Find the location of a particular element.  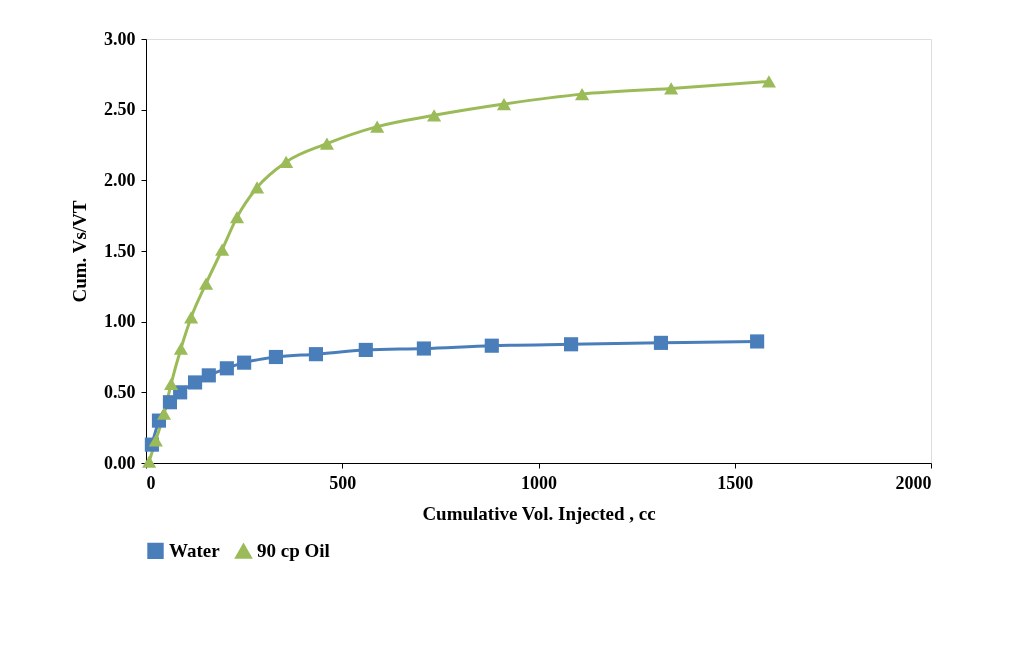

x-tick-label: 1500 is located at coordinates (735, 482).